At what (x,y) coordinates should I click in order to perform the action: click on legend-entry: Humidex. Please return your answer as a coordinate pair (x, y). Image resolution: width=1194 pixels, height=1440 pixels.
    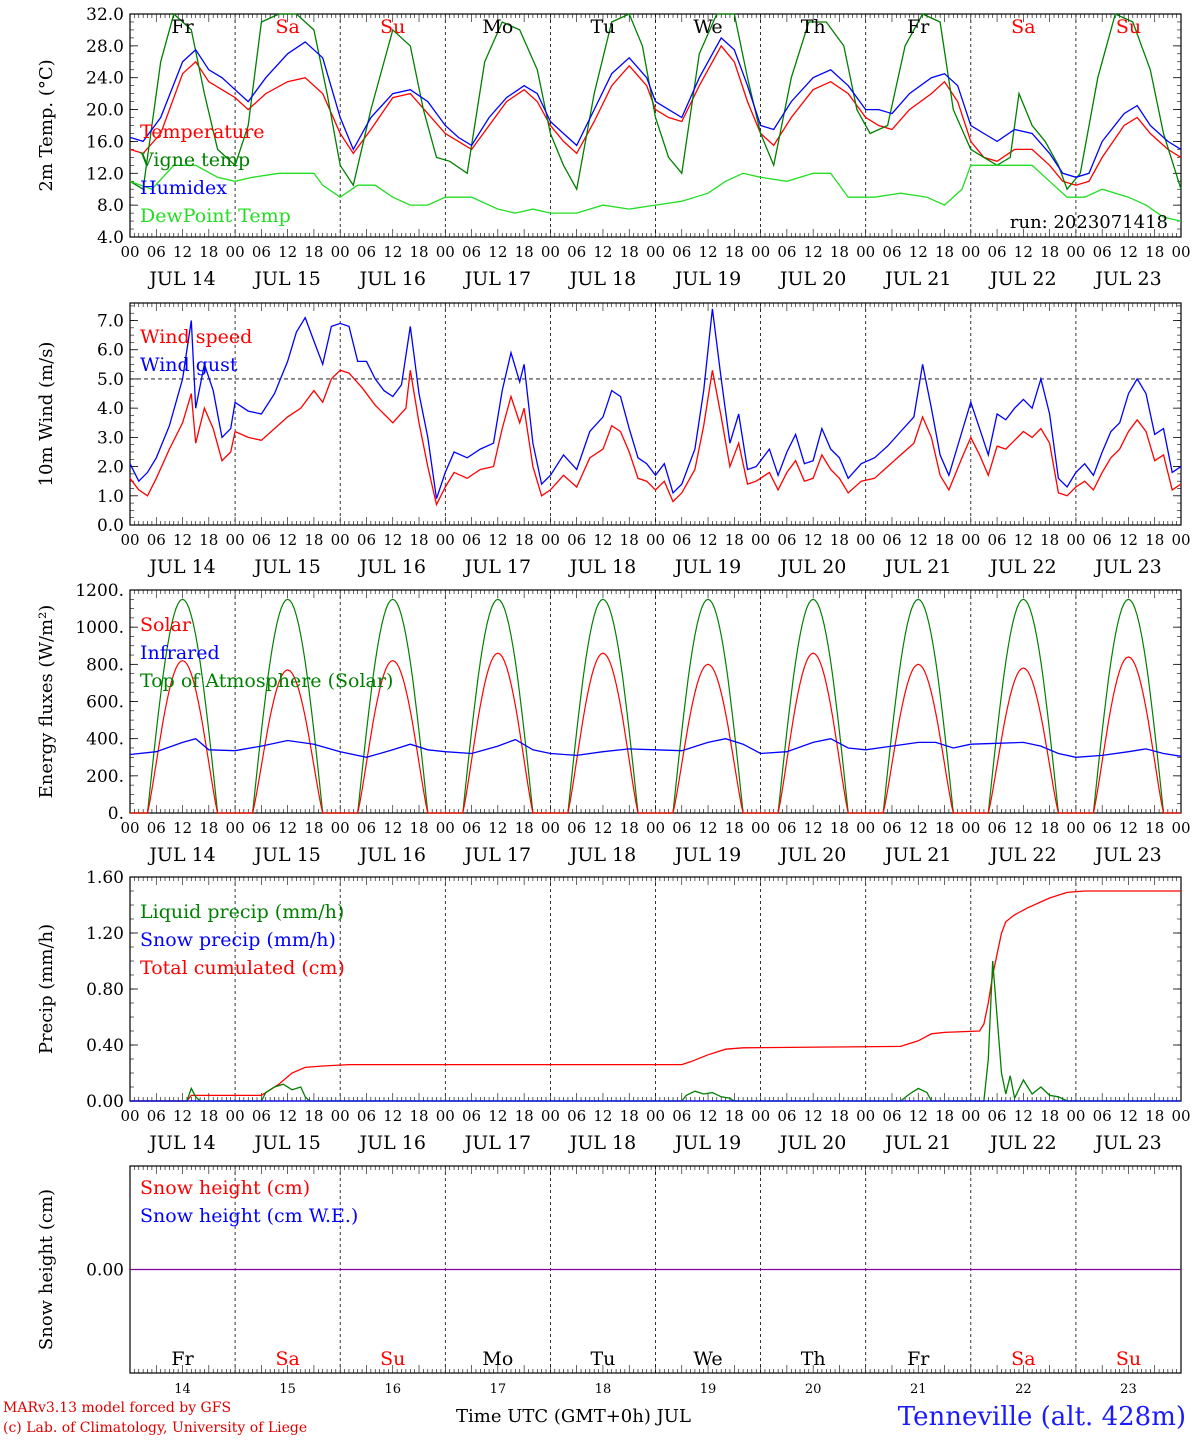
    Looking at the image, I should click on (183, 188).